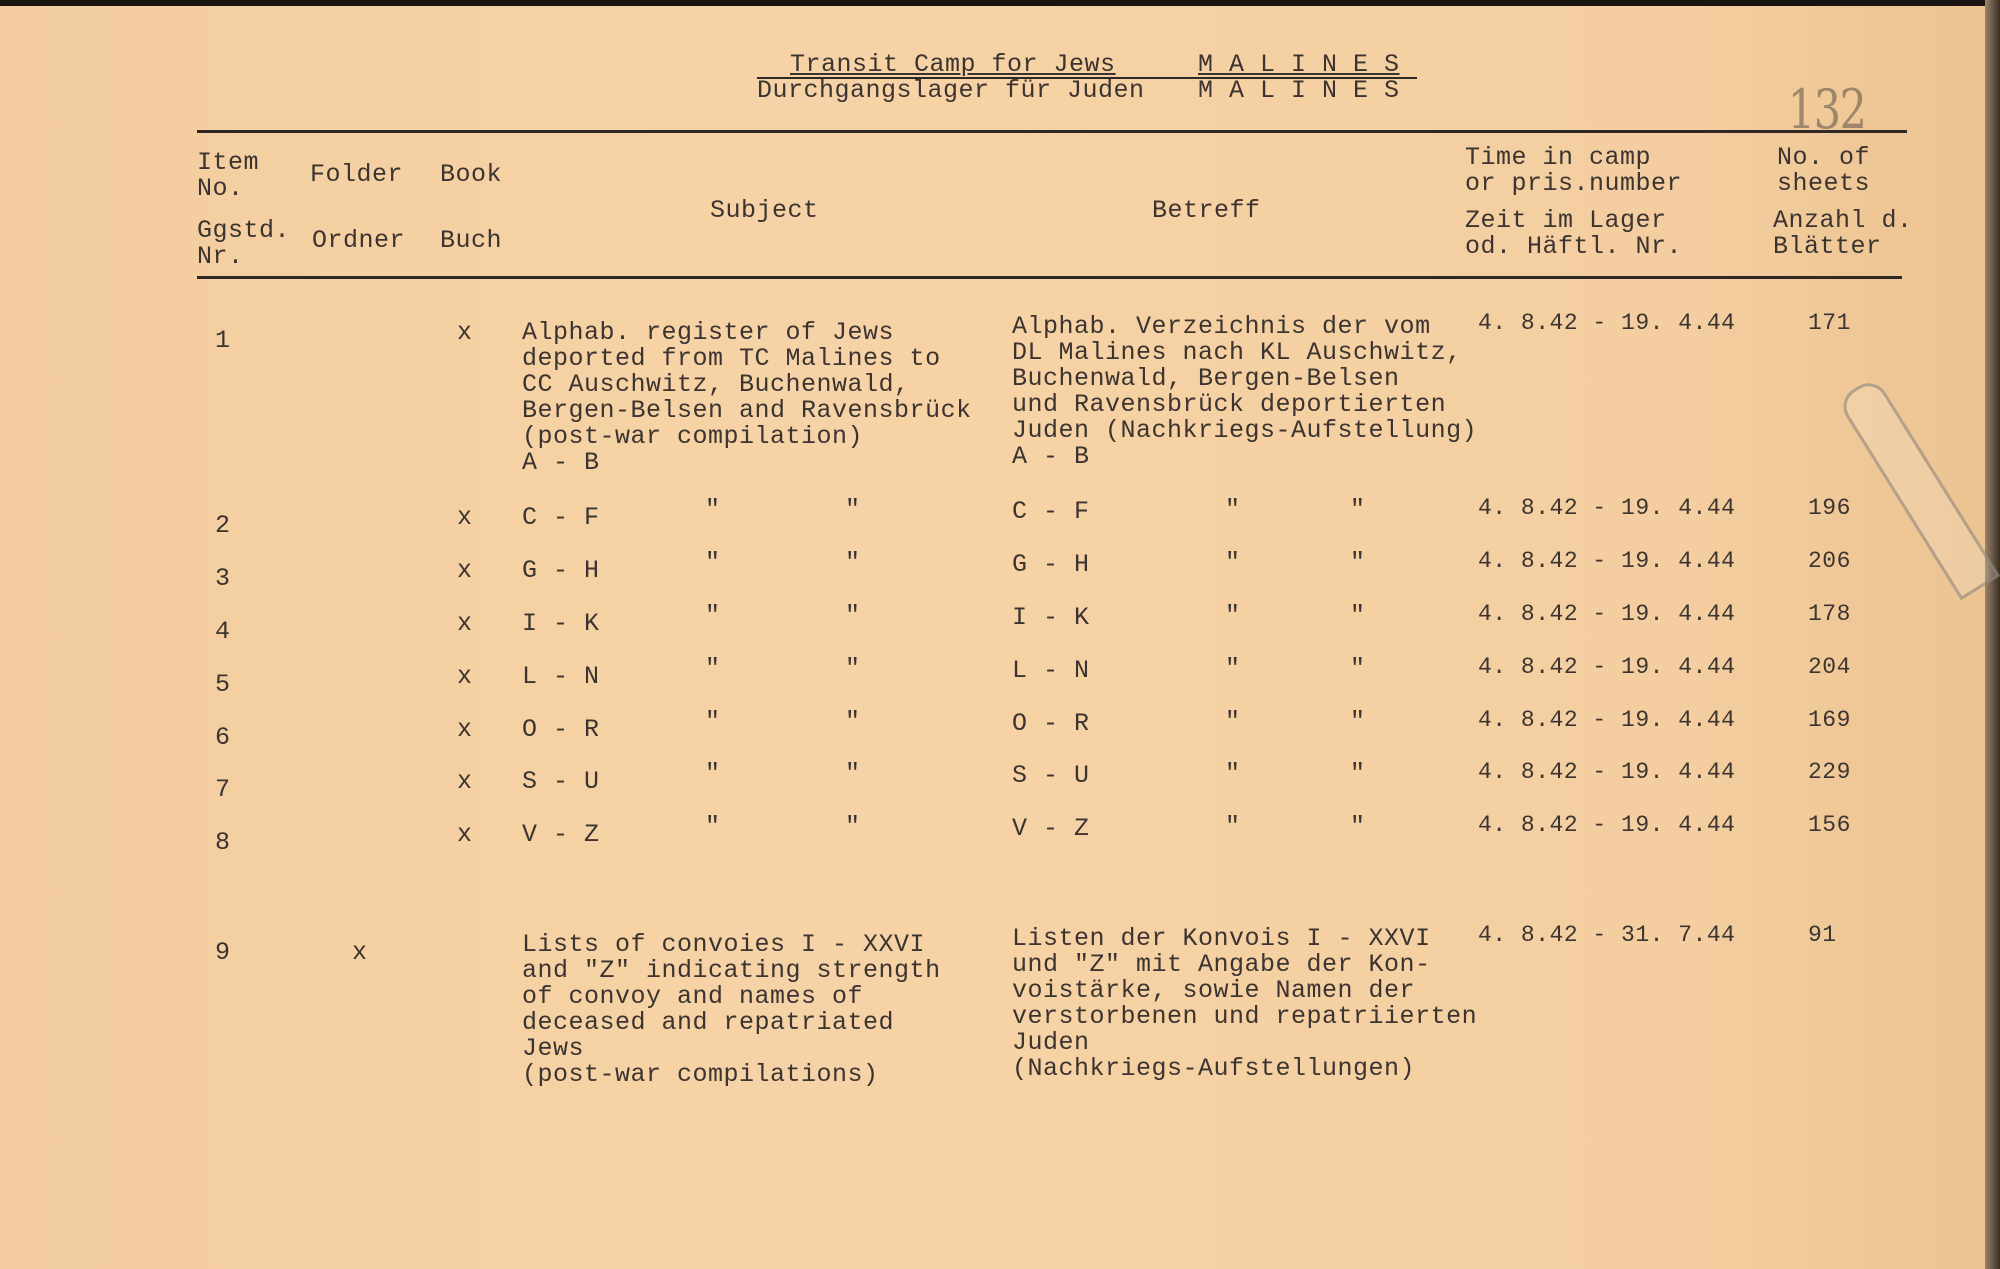  I want to click on row-betreff: G - H, so click(1051, 564).